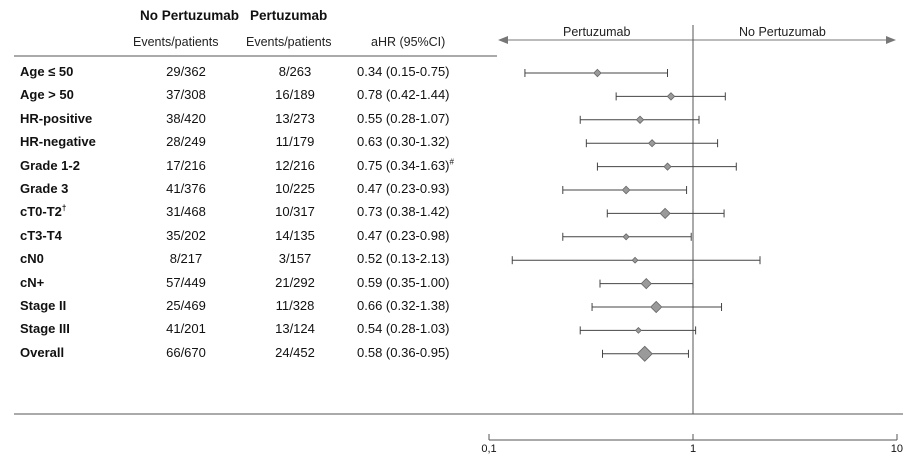 The image size is (903, 456). Describe the element at coordinates (295, 188) in the screenshot. I see `pertuzumab-count: 10/225` at that location.